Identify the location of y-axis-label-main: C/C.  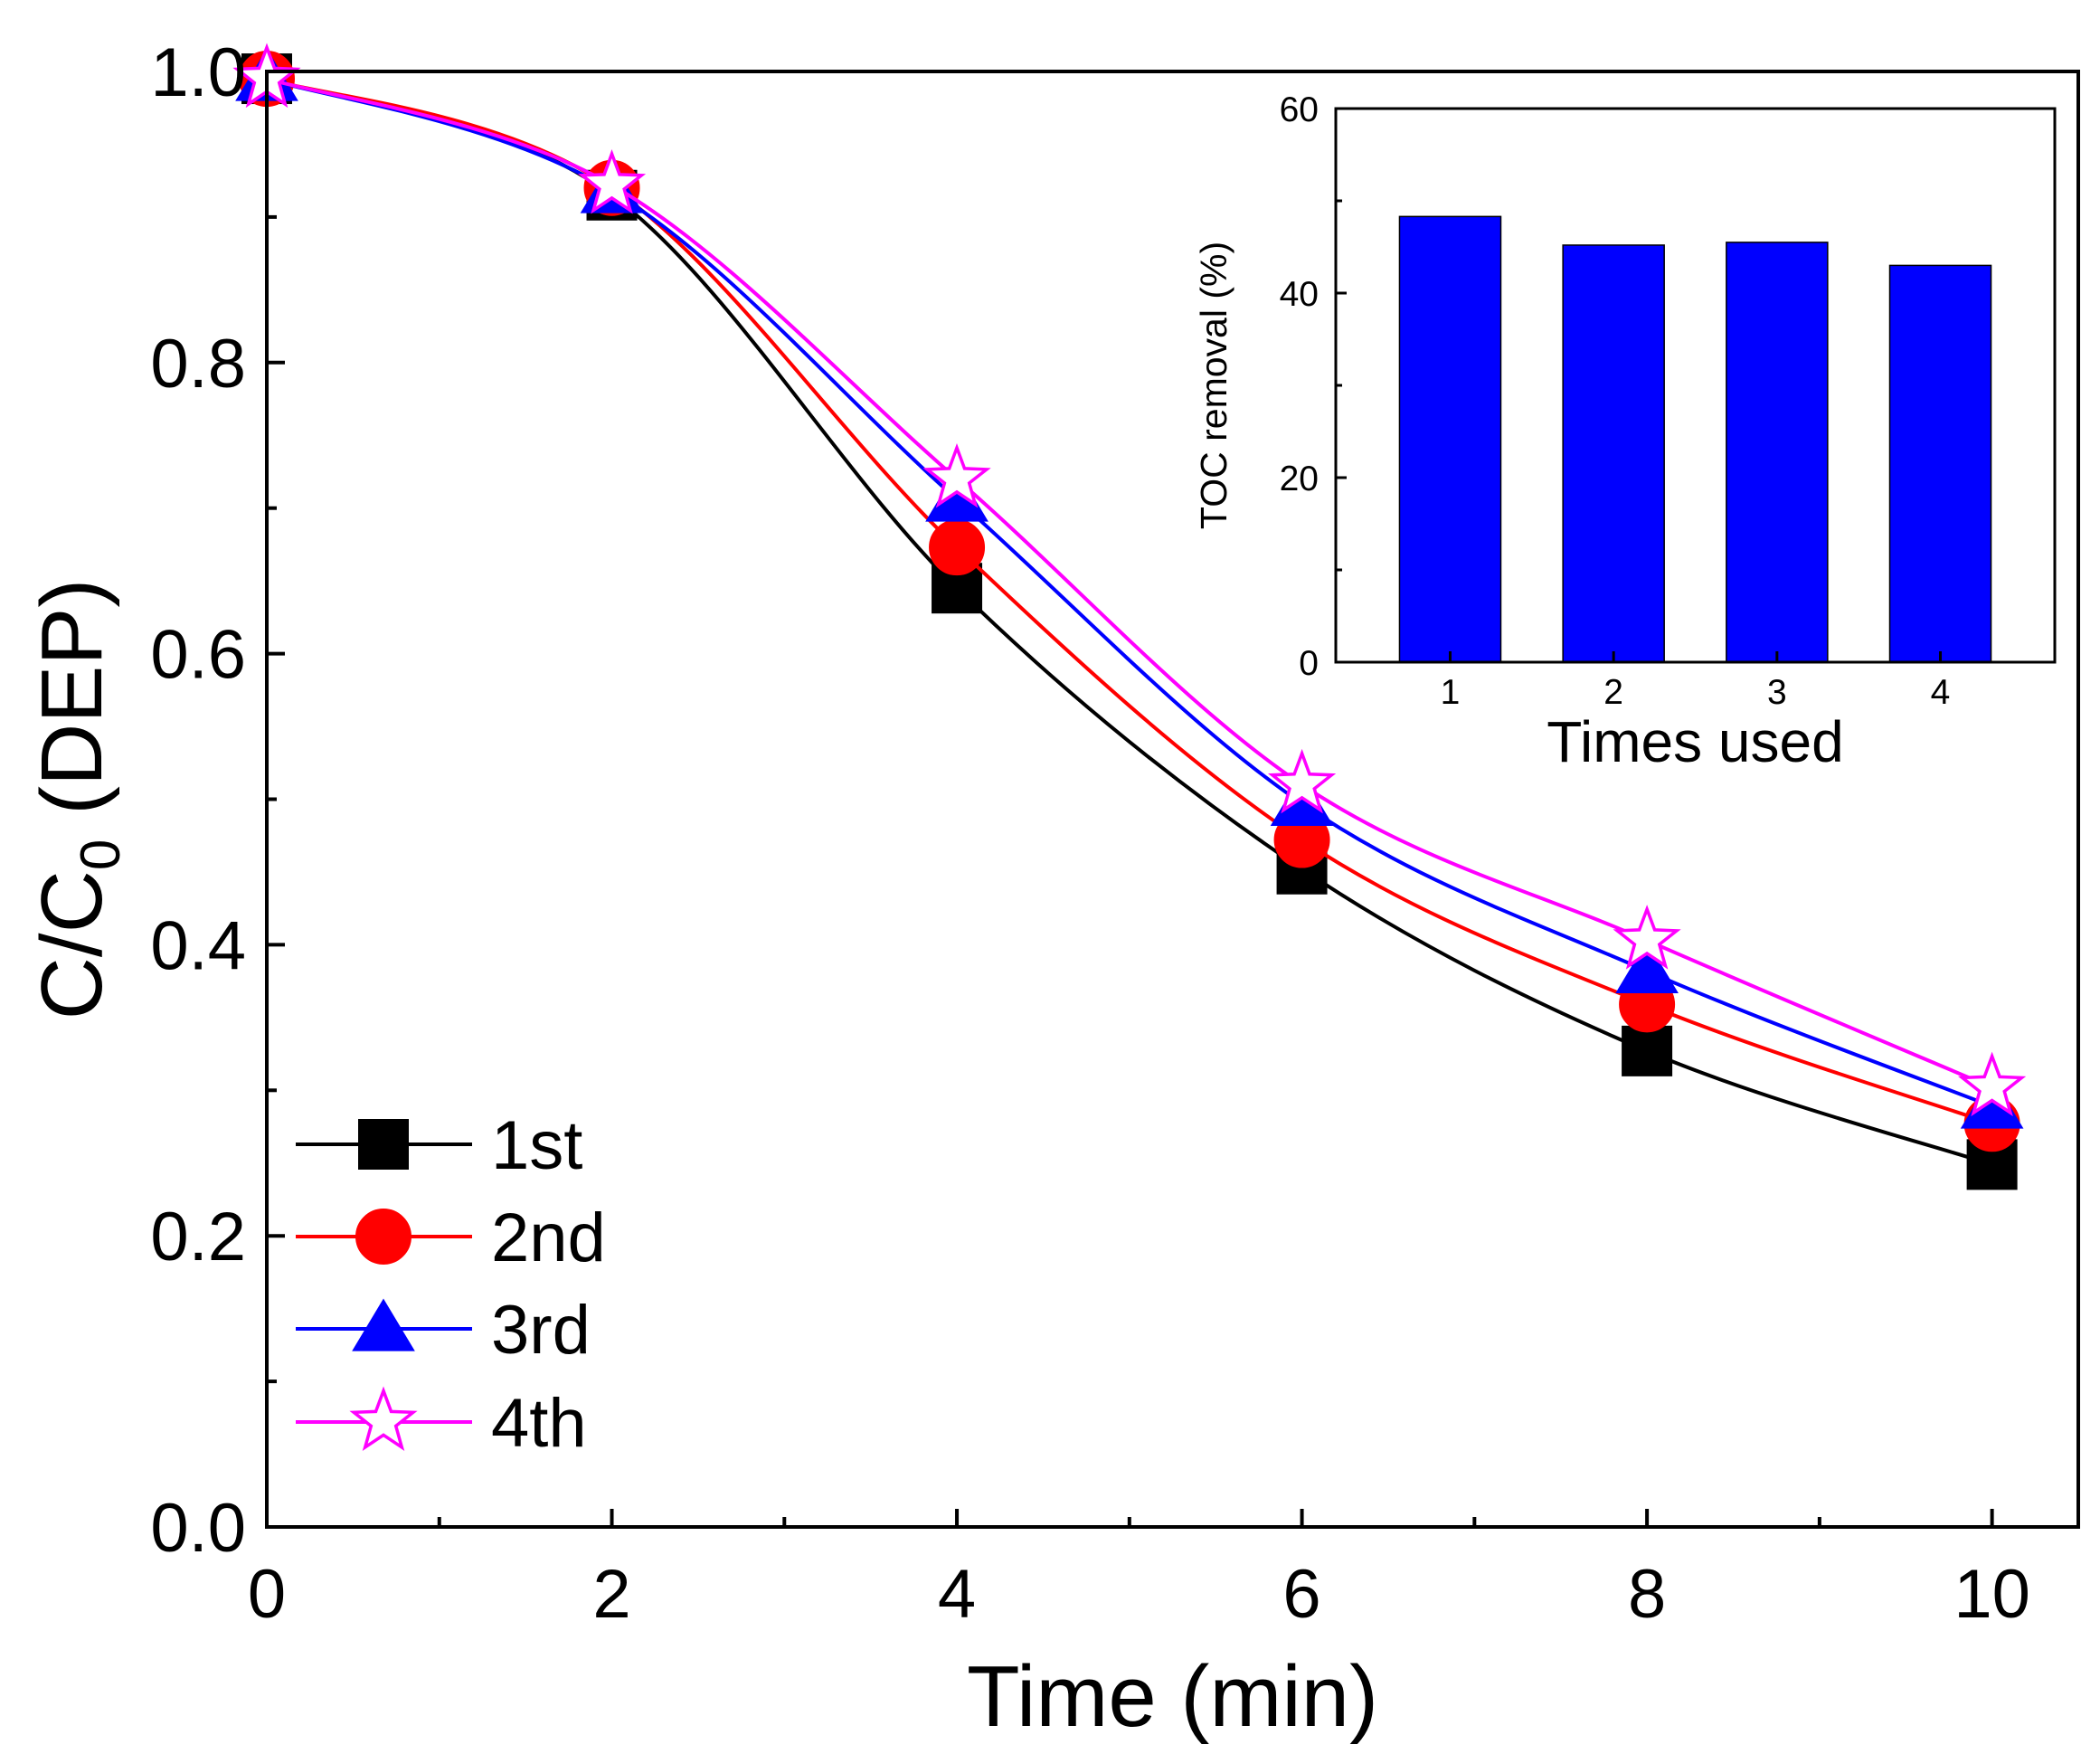
(72, 944).